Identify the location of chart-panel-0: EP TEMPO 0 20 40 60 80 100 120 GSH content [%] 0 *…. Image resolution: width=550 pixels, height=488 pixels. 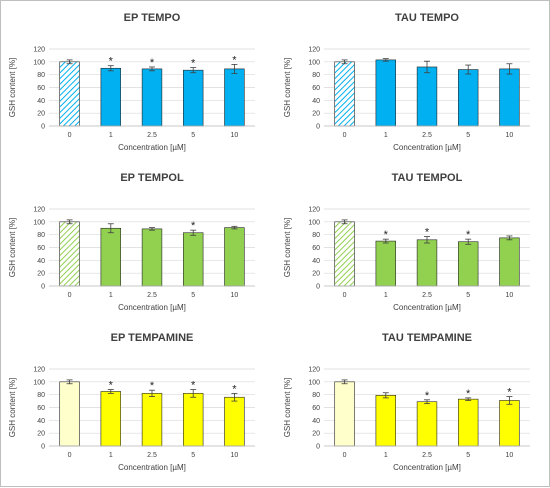
(131, 82).